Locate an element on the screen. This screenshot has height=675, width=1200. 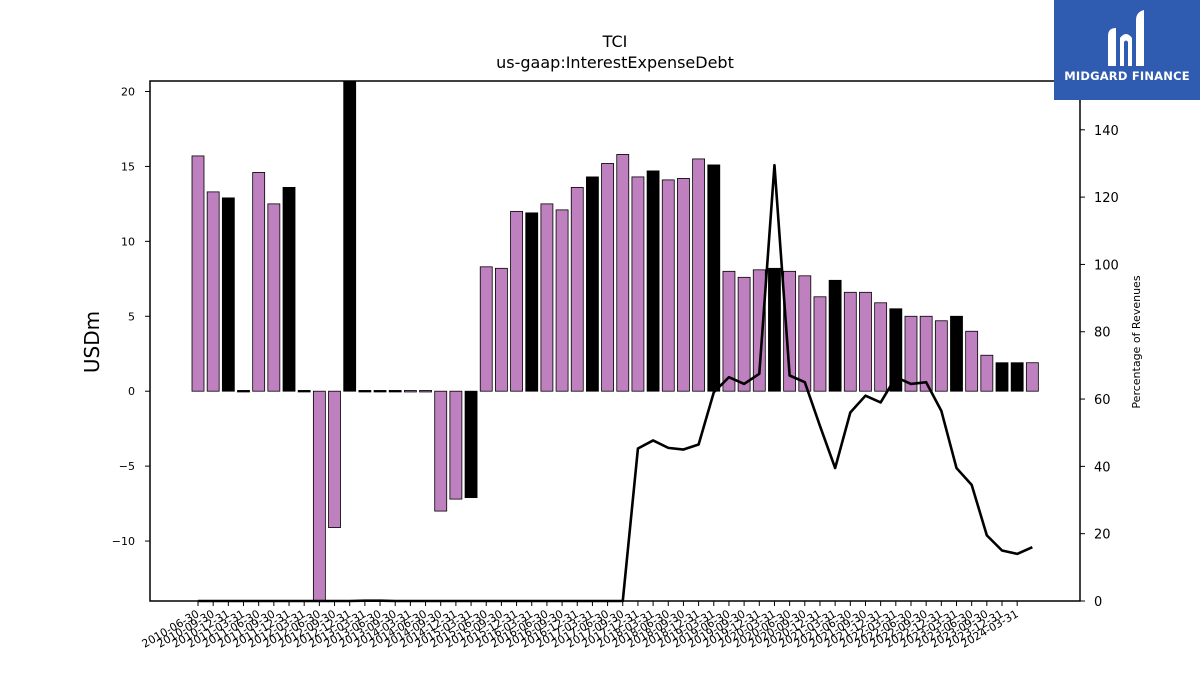
y-tick-label: −5 is located at coordinates (127, 466).